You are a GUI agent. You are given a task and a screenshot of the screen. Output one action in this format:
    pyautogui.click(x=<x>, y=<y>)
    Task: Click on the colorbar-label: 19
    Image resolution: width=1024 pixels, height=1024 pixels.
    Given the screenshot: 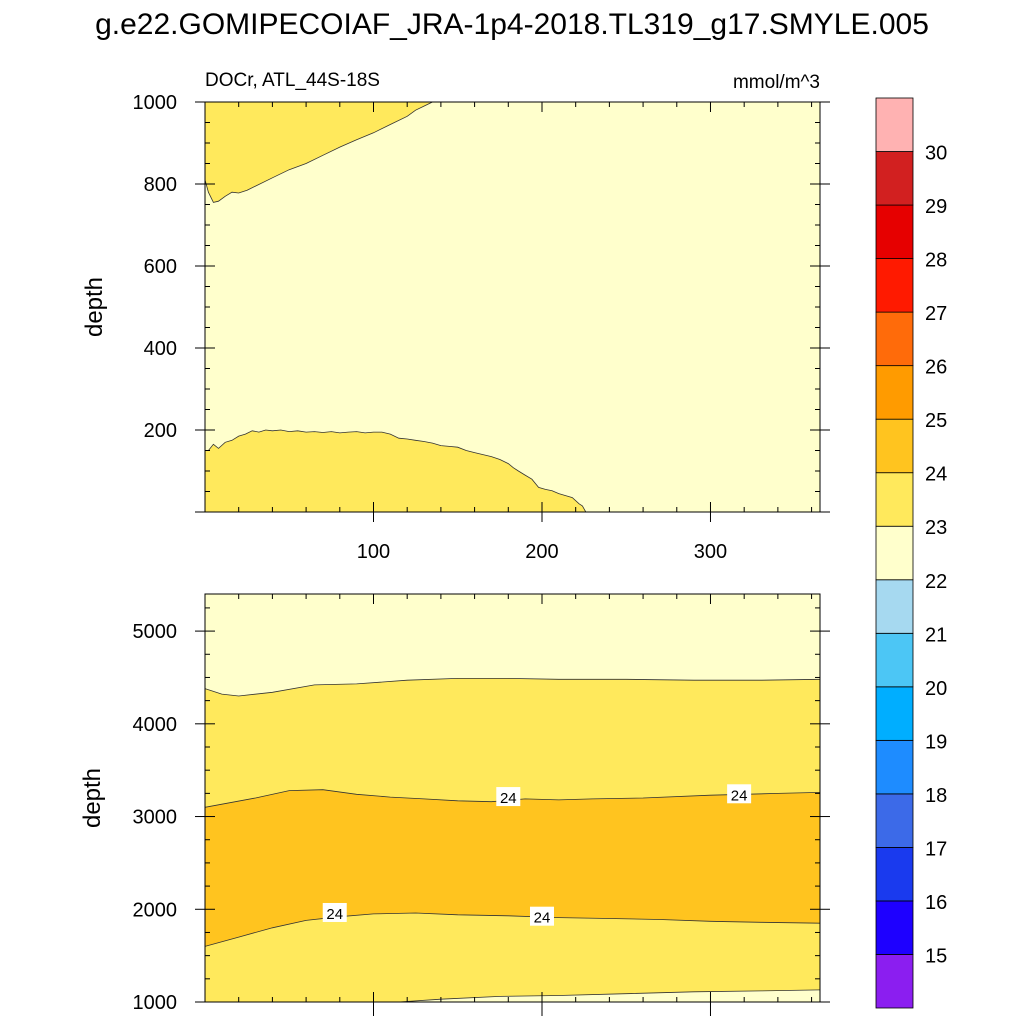 What is the action you would take?
    pyautogui.click(x=936, y=742)
    